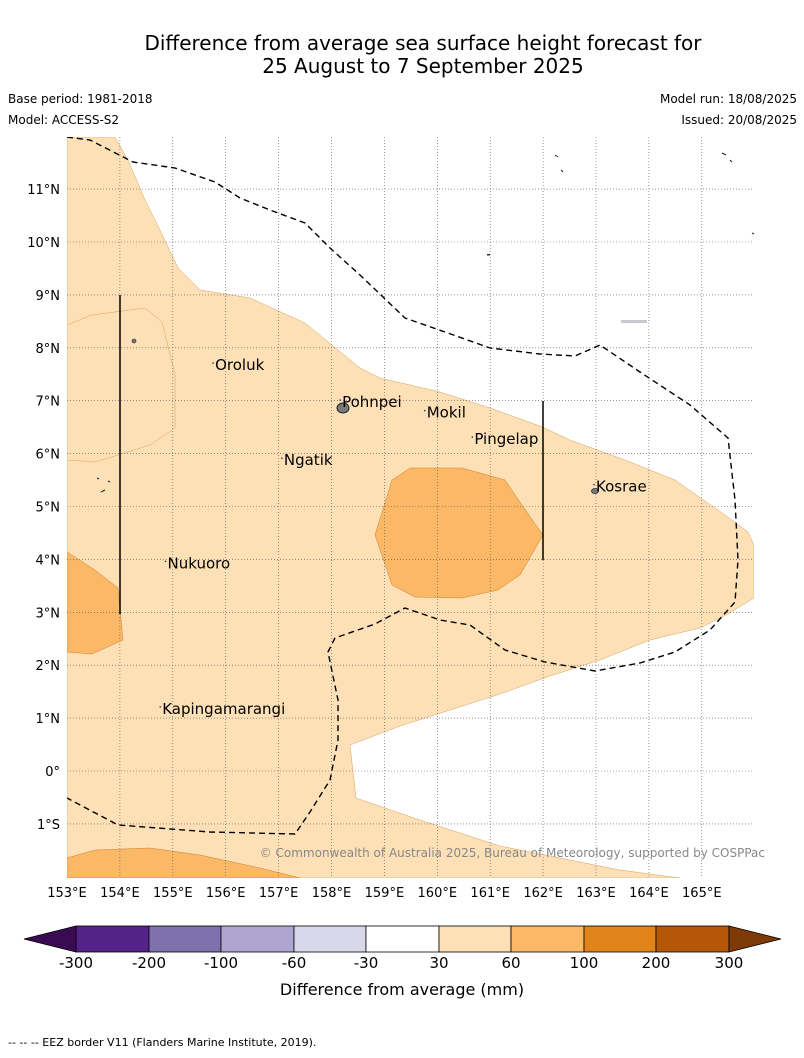 The width and height of the screenshot is (804, 1058). I want to click on lat-tick-label: 6°N, so click(48, 455).